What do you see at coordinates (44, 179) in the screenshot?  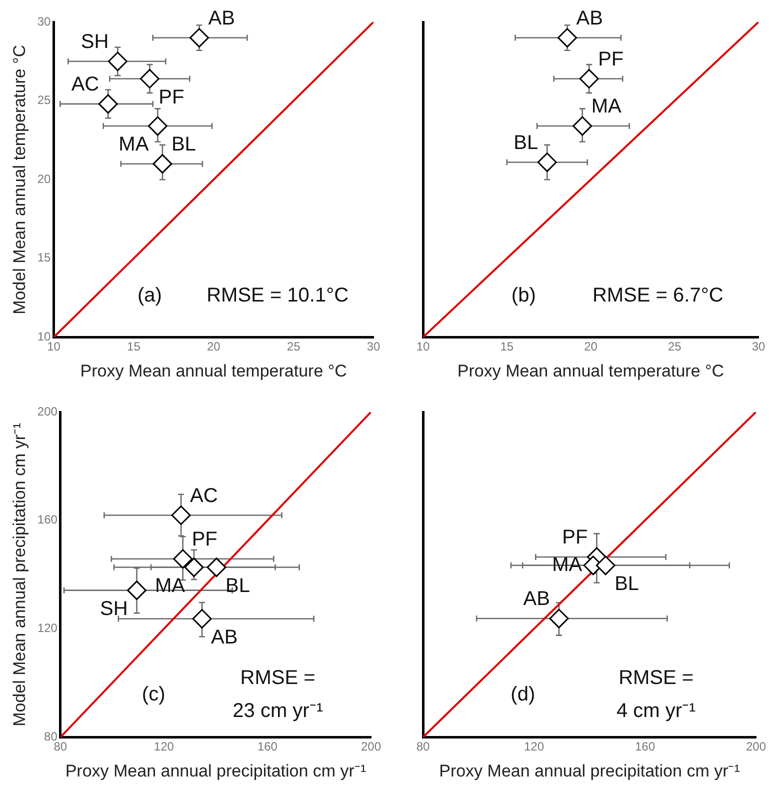 I see `y-tick-label: 20` at bounding box center [44, 179].